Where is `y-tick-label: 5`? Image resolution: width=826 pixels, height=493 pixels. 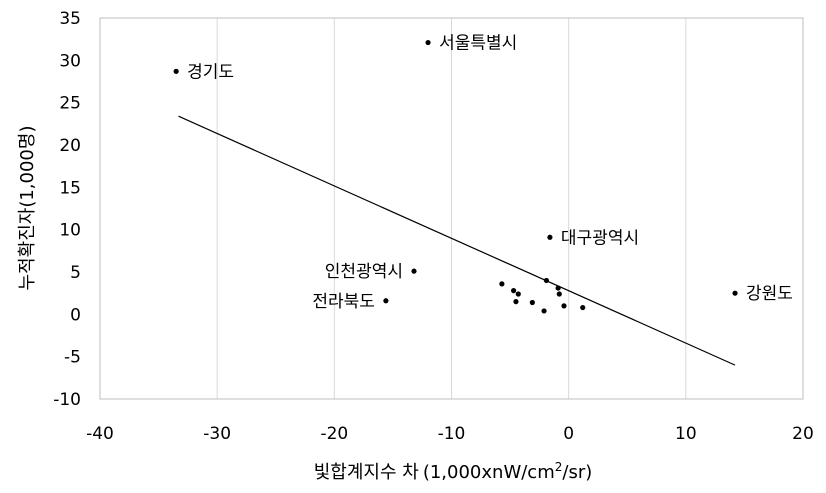 y-tick-label: 5 is located at coordinates (75, 273).